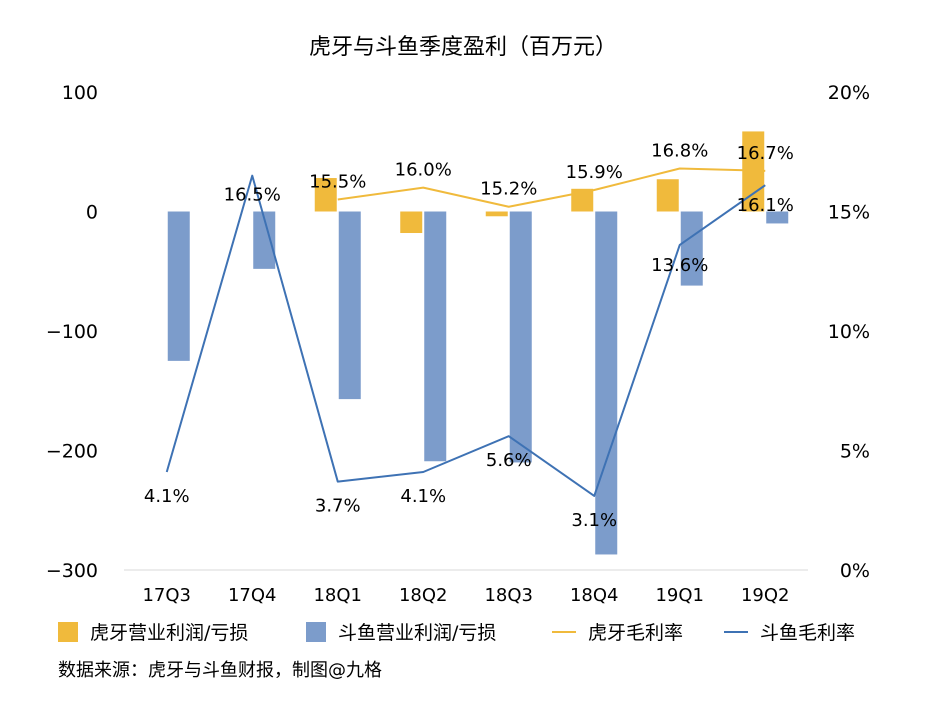 This screenshot has width=926, height=714. I want to click on data-label-huya-margin: 15.5%, so click(337, 182).